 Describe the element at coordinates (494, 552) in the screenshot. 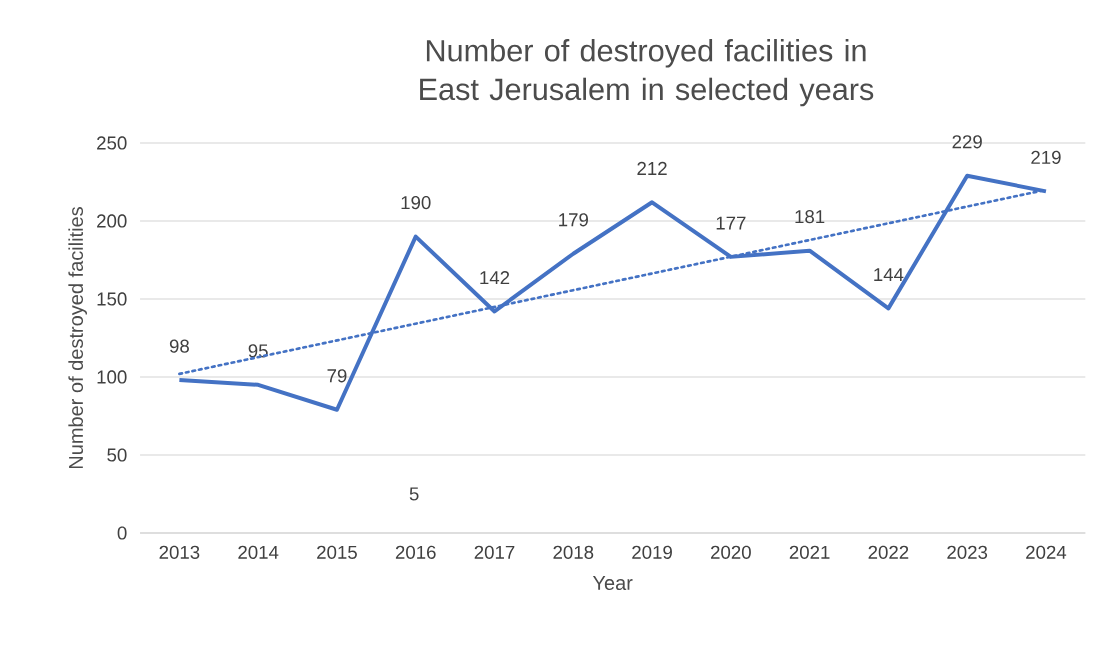

I see `x-tick-label: 2017` at that location.